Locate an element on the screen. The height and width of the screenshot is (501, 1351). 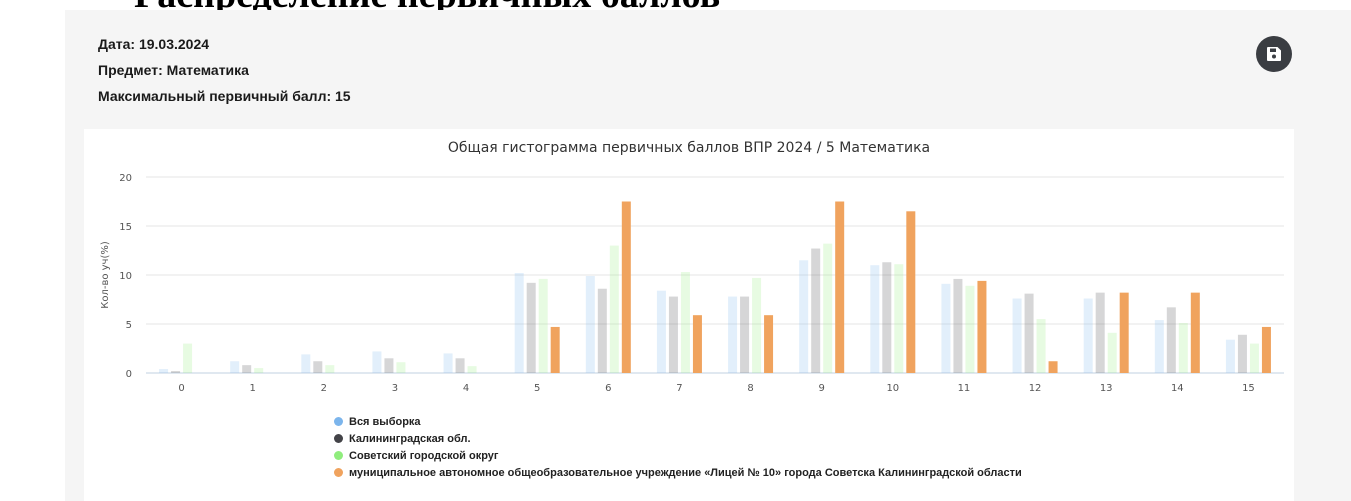
x-tick-label: 8 is located at coordinates (750, 388).